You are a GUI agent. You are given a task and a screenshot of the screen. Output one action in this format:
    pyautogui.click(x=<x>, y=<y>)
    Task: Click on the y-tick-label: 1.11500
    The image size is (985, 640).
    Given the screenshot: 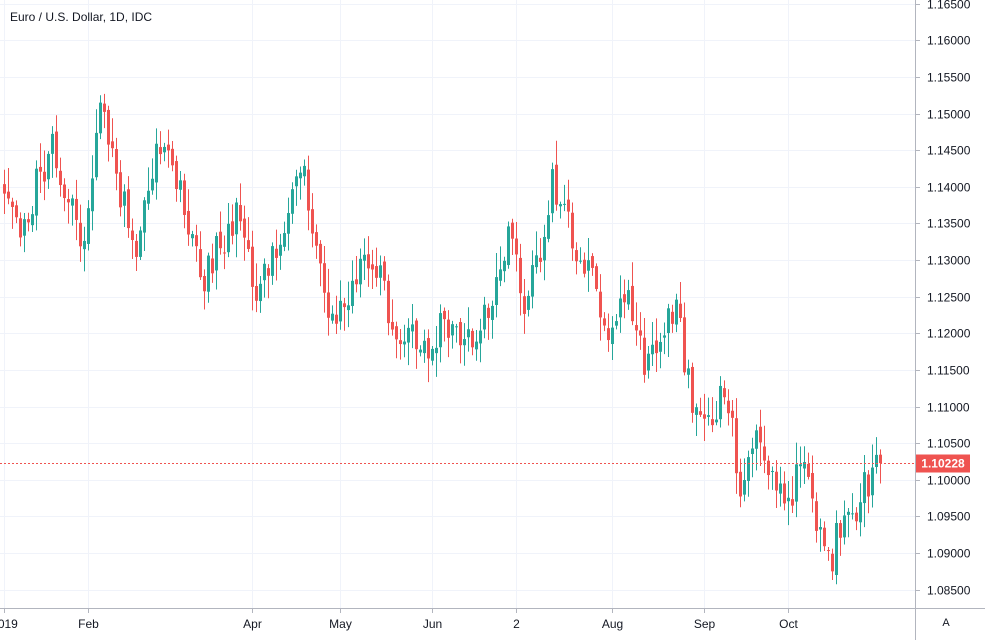 What is the action you would take?
    pyautogui.click(x=948, y=371)
    